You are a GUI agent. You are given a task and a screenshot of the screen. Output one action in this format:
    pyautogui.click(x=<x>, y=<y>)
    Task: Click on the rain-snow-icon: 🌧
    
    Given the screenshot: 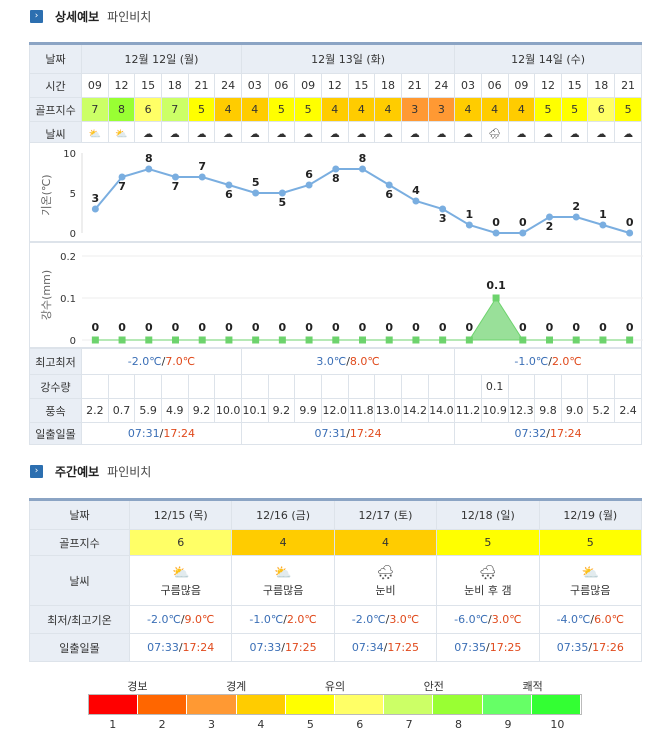 What is the action you would take?
    pyautogui.click(x=495, y=134)
    